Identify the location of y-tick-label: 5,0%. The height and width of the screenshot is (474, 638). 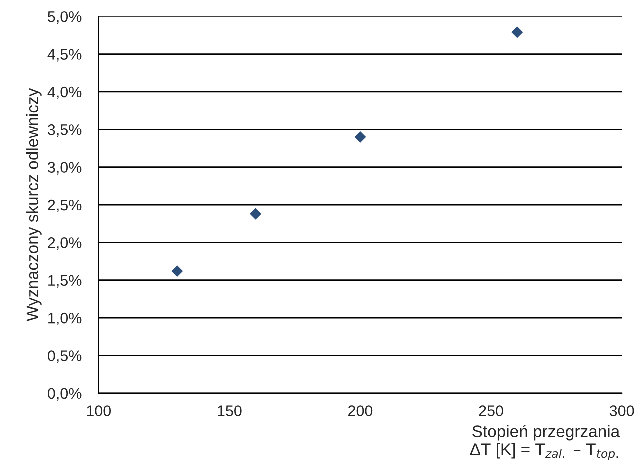
(65, 17).